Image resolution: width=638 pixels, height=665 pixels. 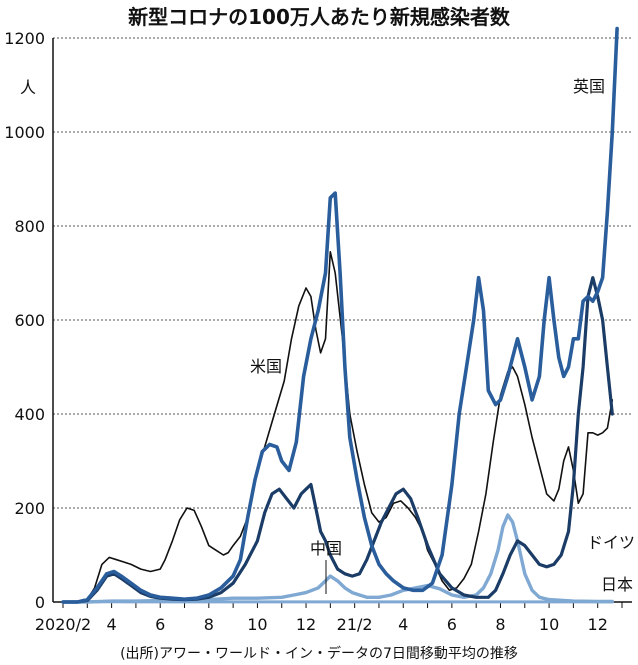 What do you see at coordinates (266, 366) in the screenshot?
I see `series-label: 米国` at bounding box center [266, 366].